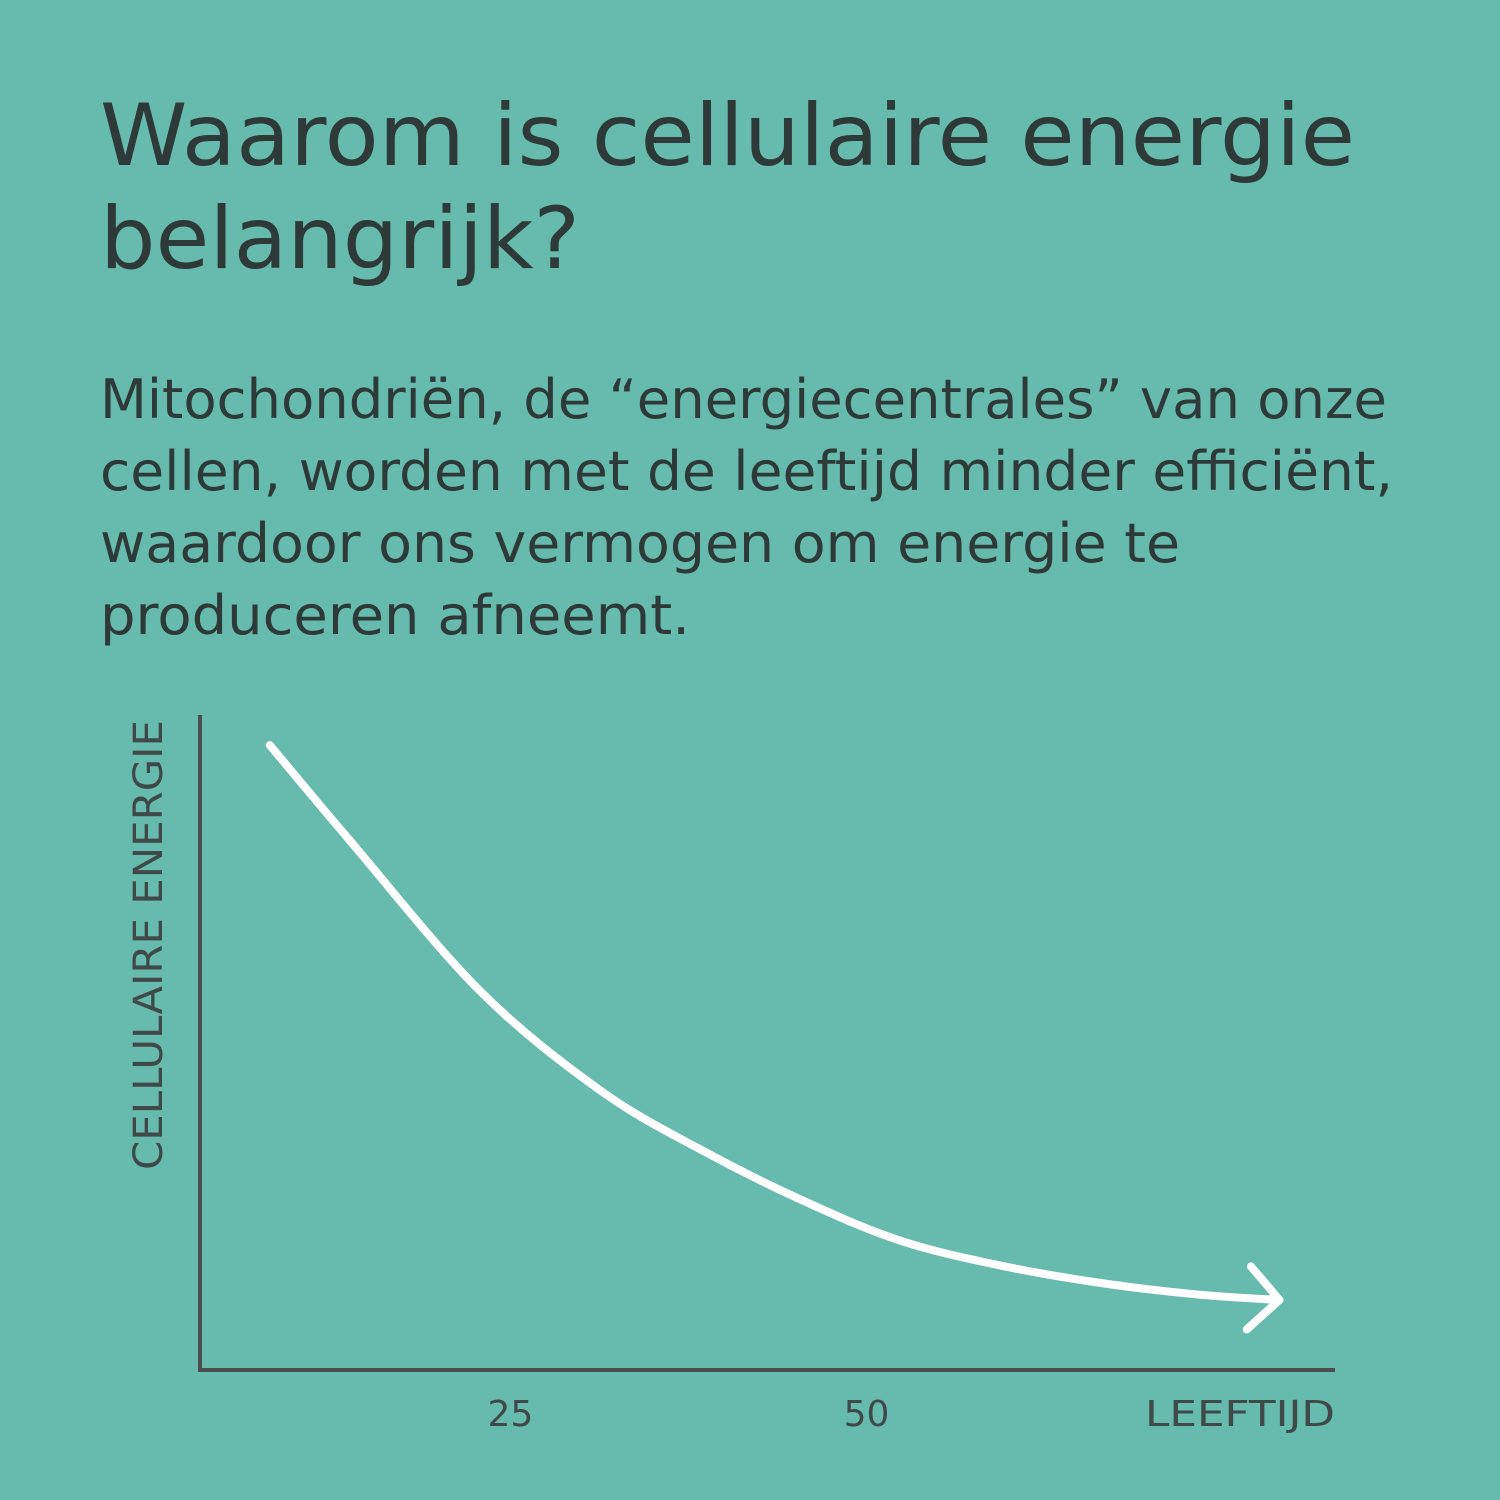 This screenshot has width=1500, height=1500. I want to click on x-tick-label: 50, so click(867, 1414).